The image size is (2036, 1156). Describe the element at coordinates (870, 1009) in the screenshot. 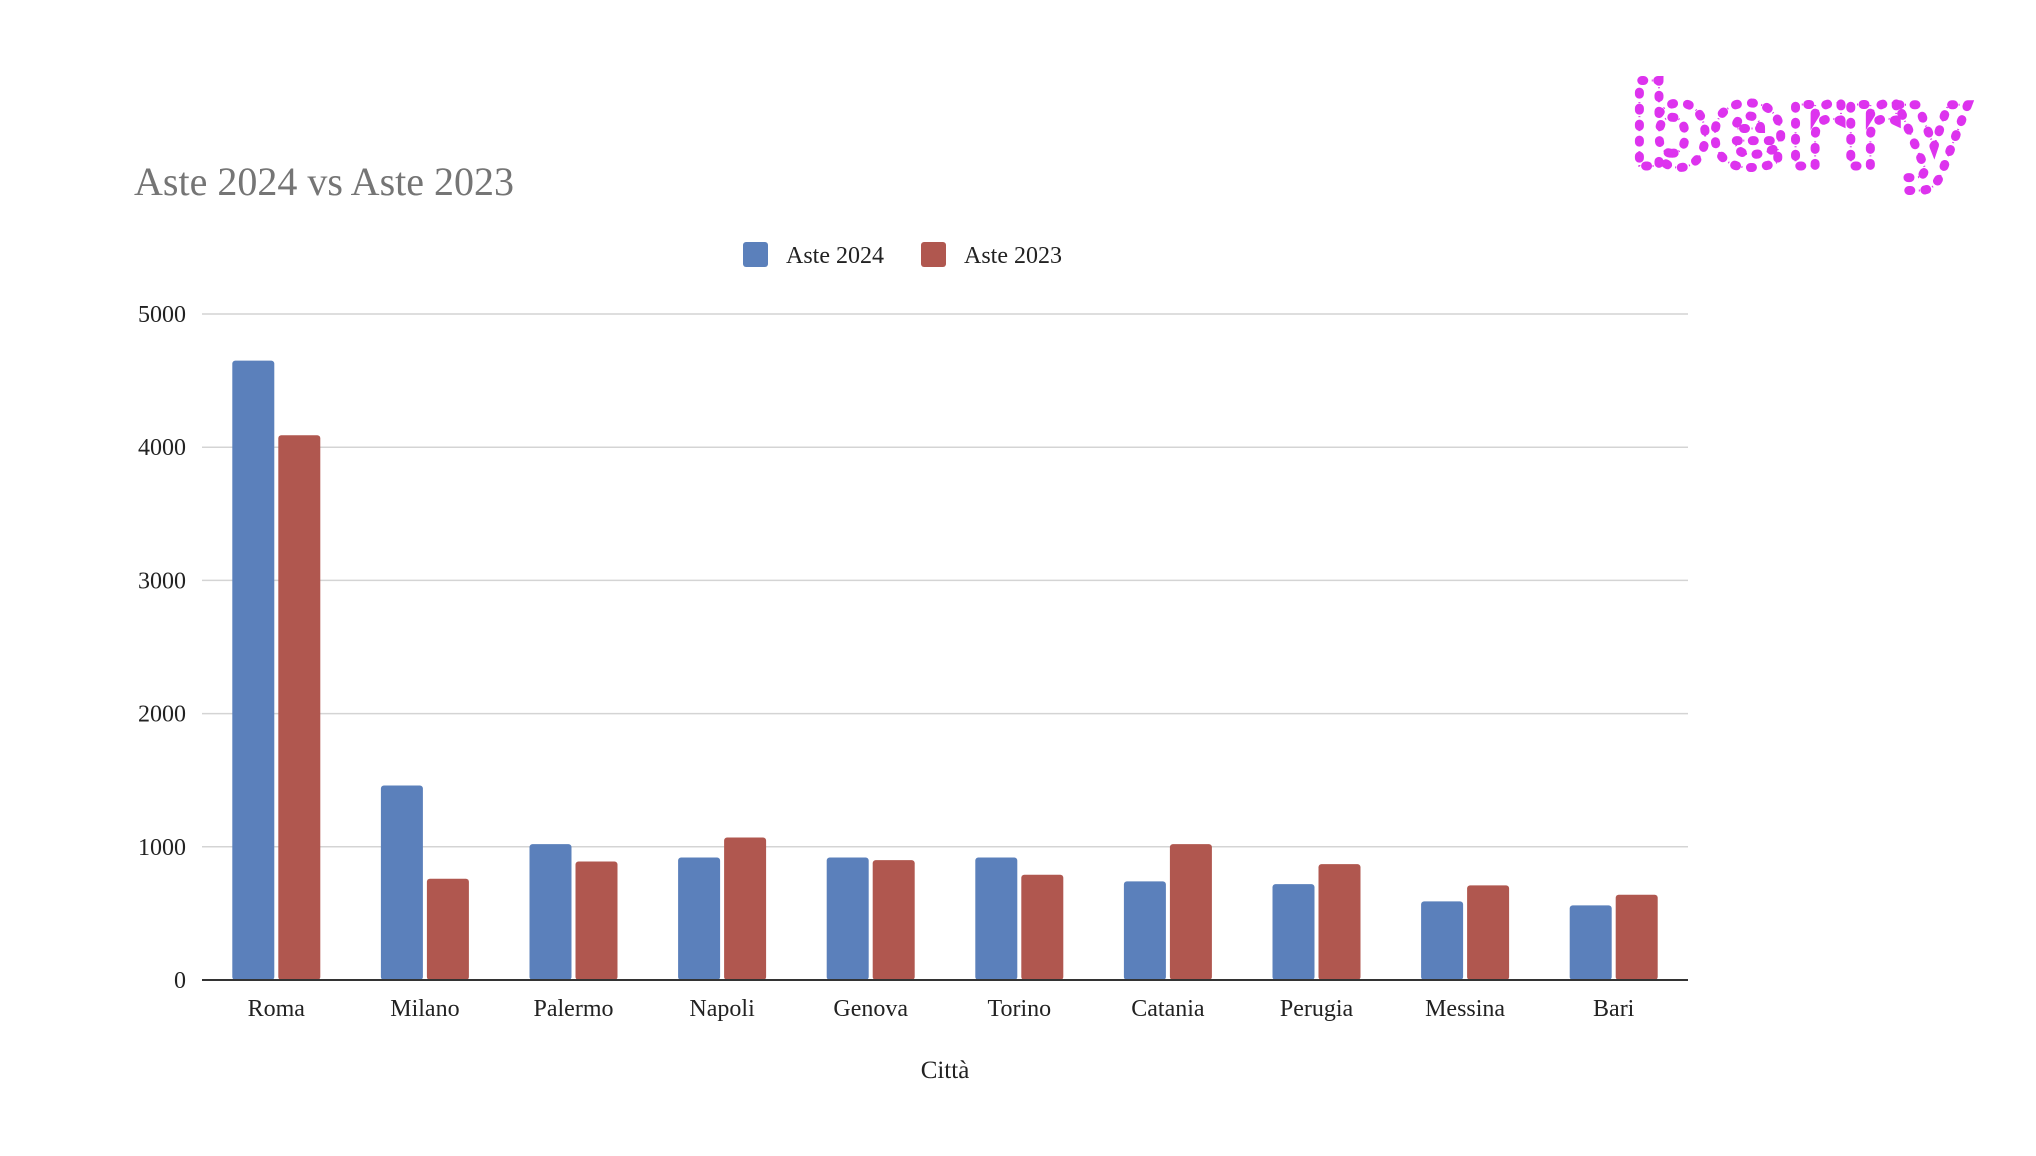

I see `x-tick-label: Genova` at that location.